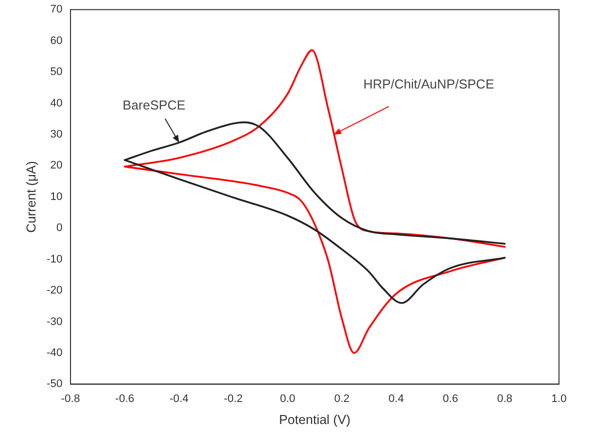 The height and width of the screenshot is (432, 599). What do you see at coordinates (56, 72) in the screenshot?
I see `y-tick-label: 50` at bounding box center [56, 72].